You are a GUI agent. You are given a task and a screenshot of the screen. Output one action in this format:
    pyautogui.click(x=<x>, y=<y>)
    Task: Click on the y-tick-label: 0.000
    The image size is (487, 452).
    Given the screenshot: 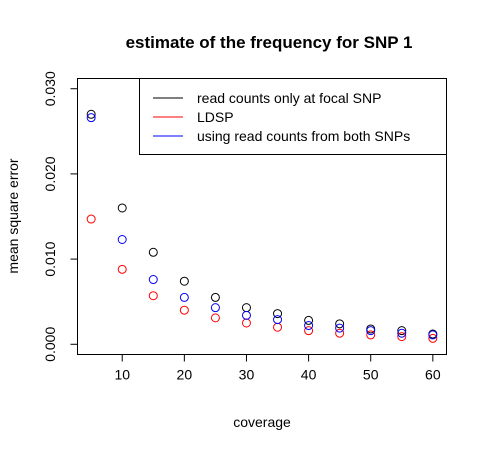 What is the action you would take?
    pyautogui.click(x=50, y=344)
    